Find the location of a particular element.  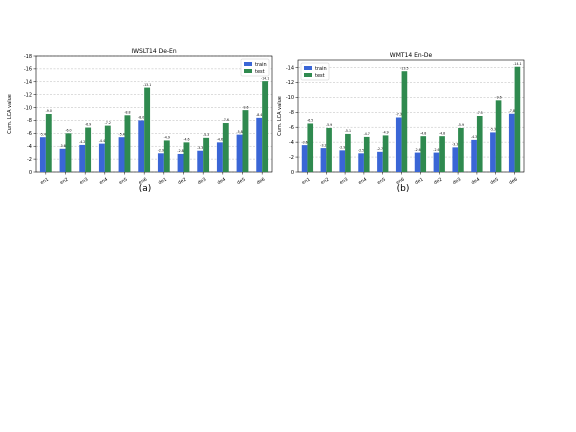

data-label-train: -3.2 is located at coordinates (323, 145).